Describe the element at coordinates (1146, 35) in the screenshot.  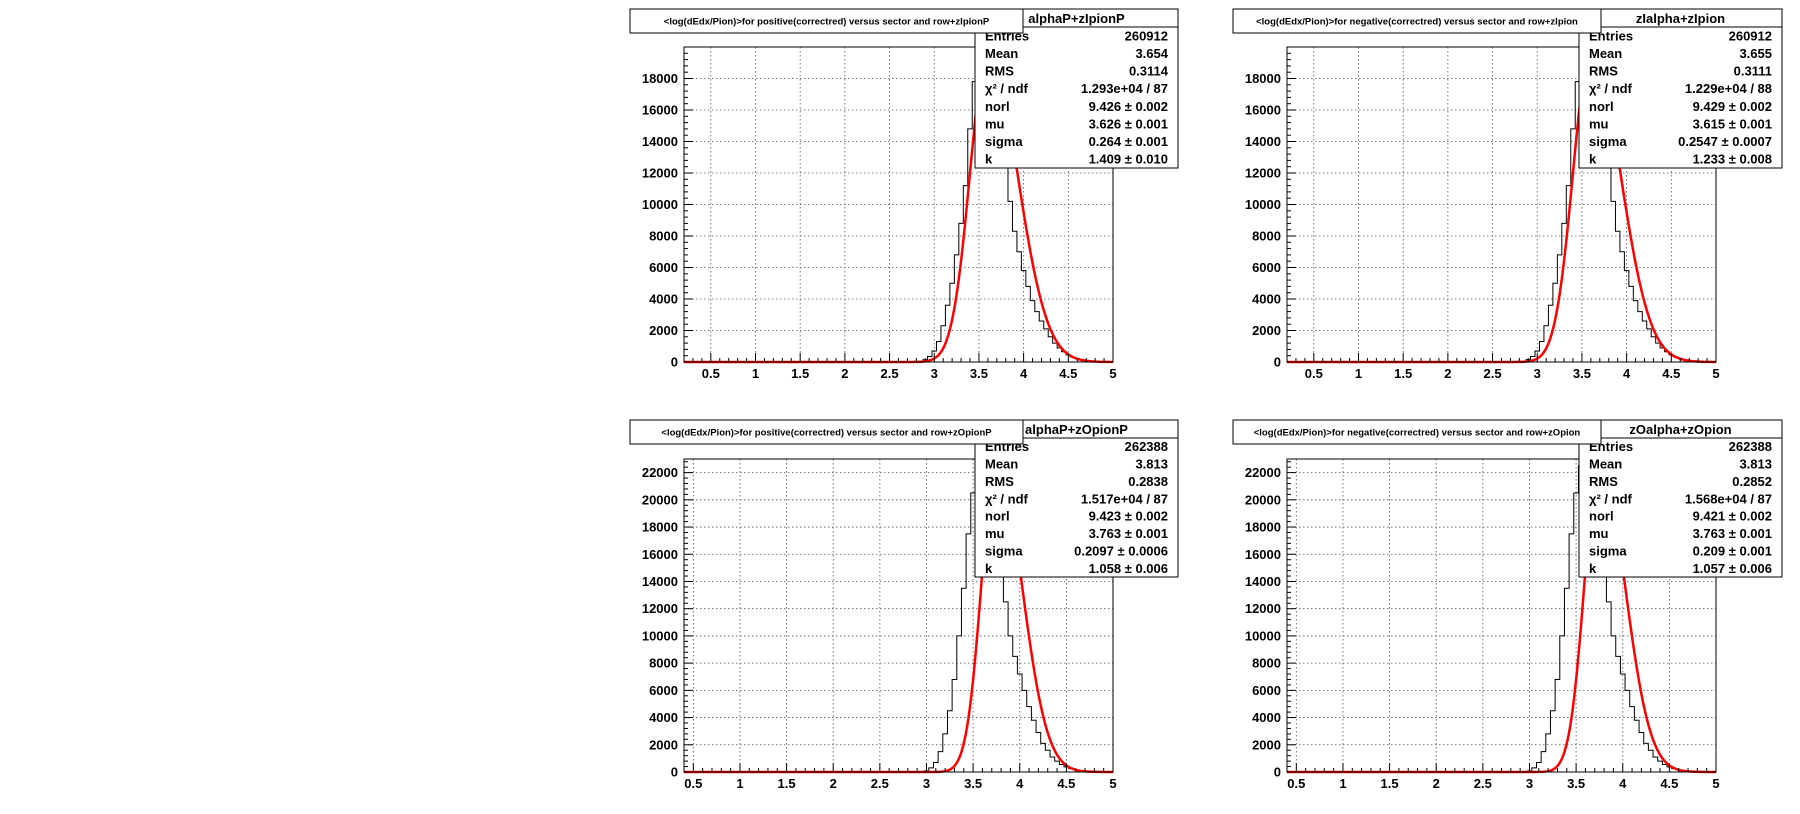
I see `stats-row-value: 260912` at that location.